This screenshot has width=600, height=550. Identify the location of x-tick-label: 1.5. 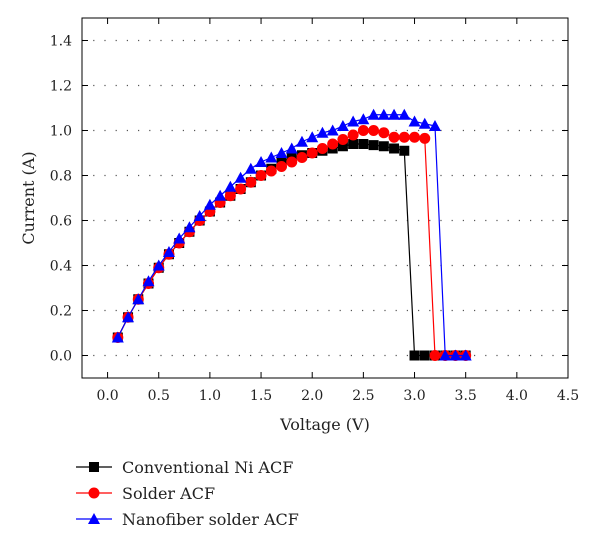
(261, 396).